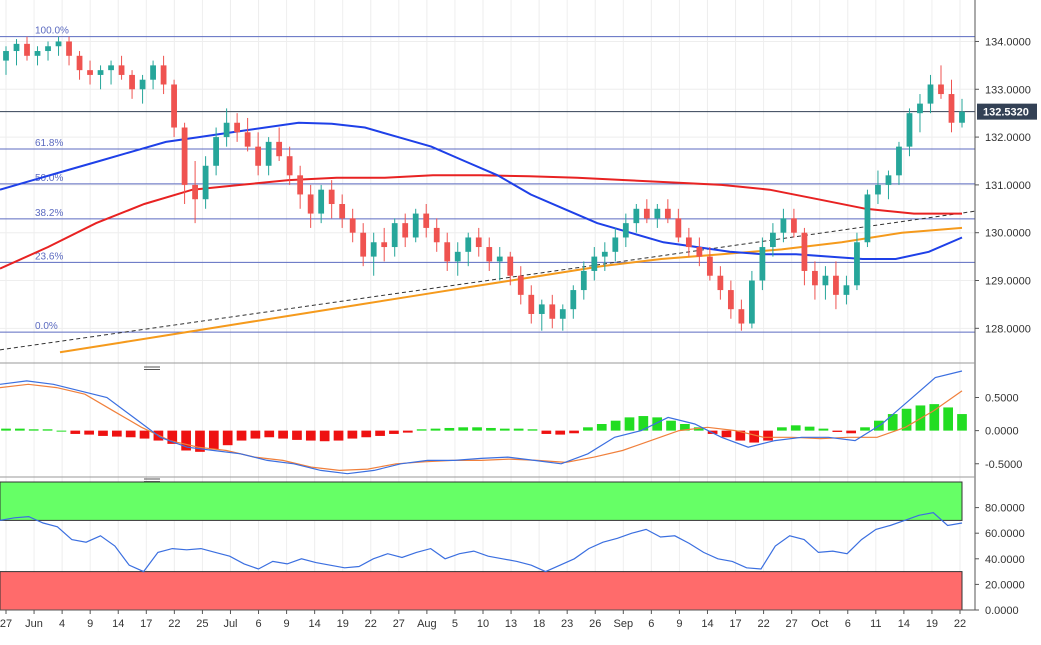 The image size is (1041, 645). What do you see at coordinates (481, 591) in the screenshot?
I see `oversold-band` at bounding box center [481, 591].